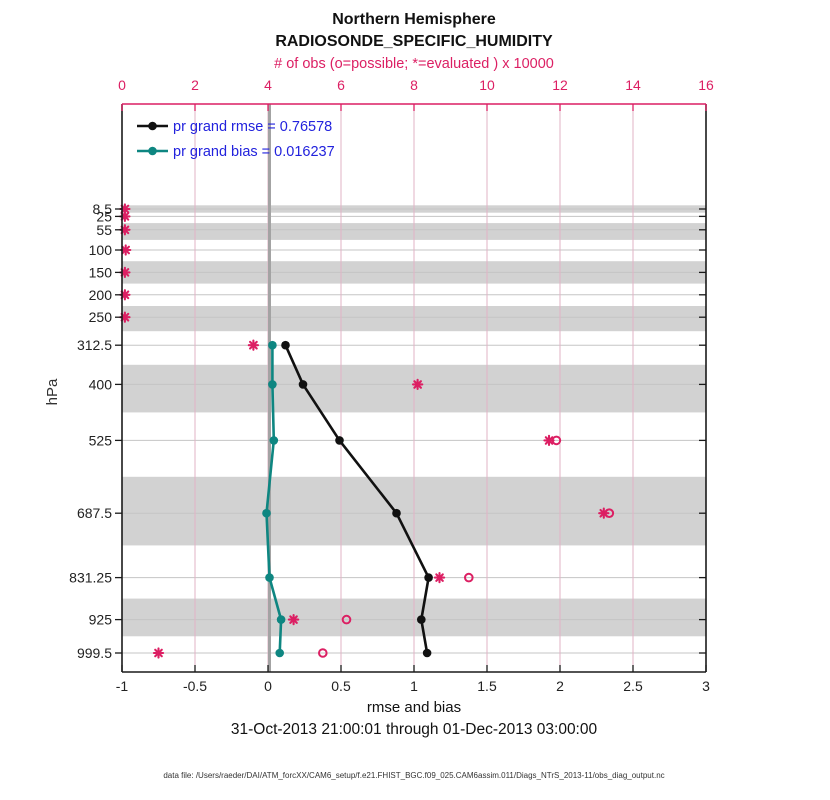 The height and width of the screenshot is (800, 830). I want to click on bottom-tick-label: -0.5, so click(195, 686).